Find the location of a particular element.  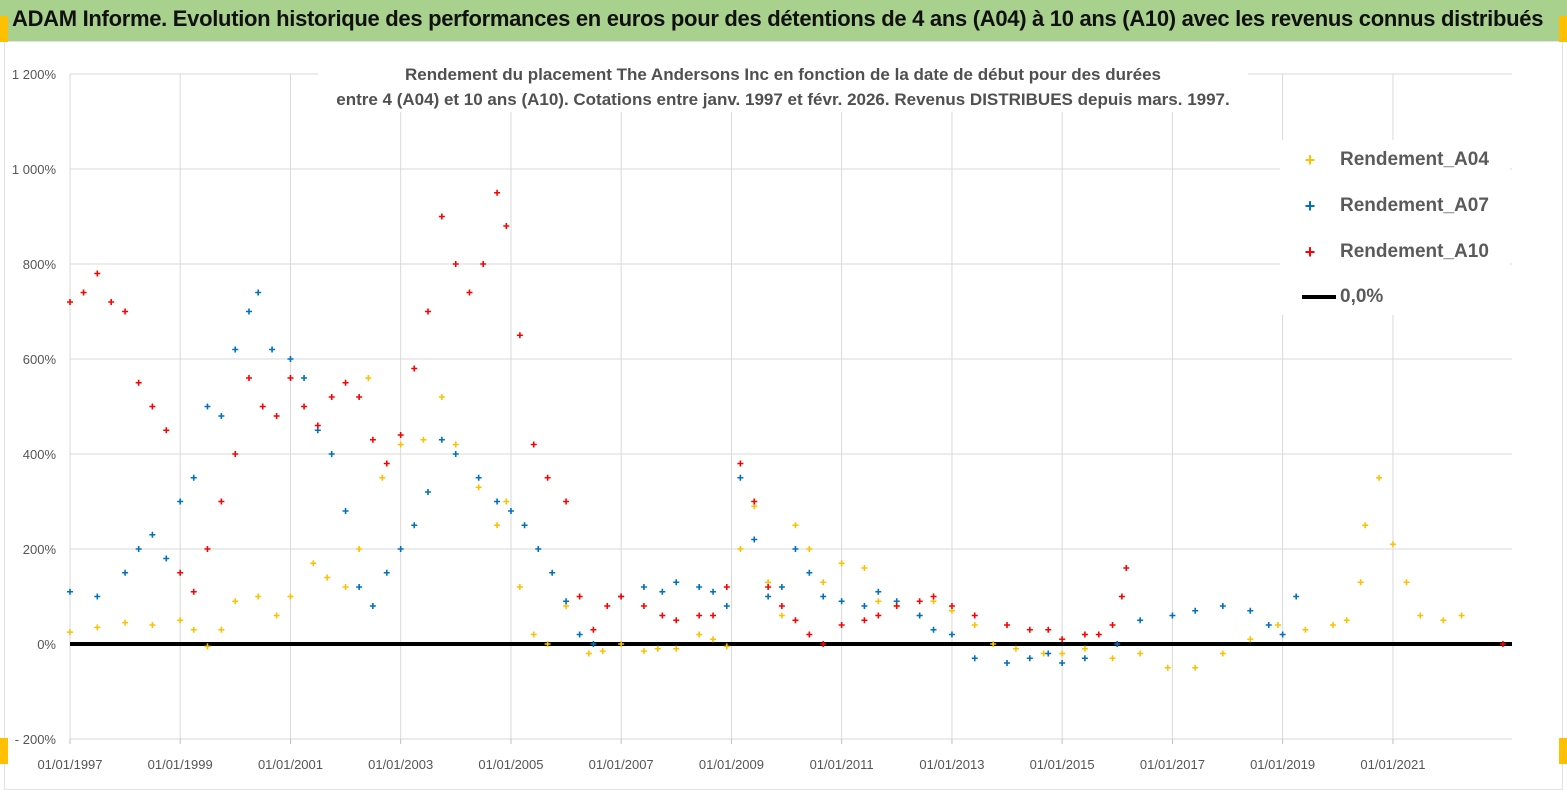

corner-tab-top-right is located at coordinates (1563, 29).